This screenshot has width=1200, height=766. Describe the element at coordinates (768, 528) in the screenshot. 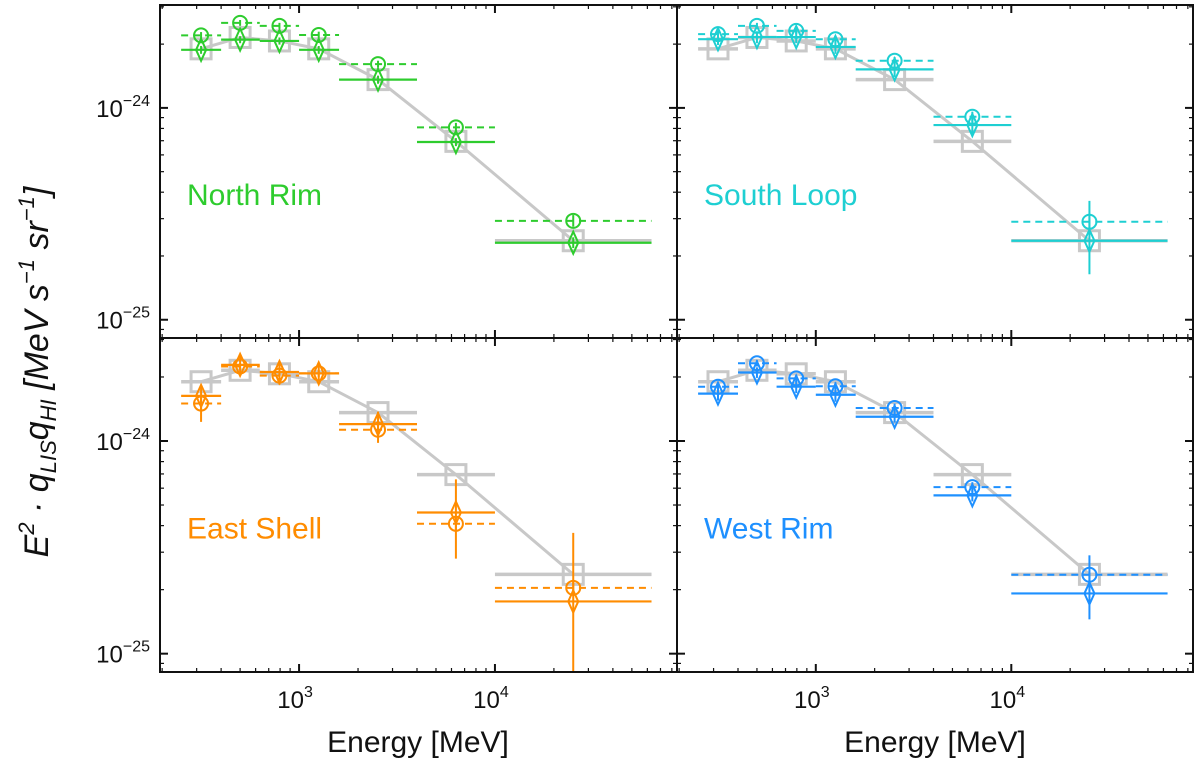

I see `panel-label-west-rim: West Rim` at that location.